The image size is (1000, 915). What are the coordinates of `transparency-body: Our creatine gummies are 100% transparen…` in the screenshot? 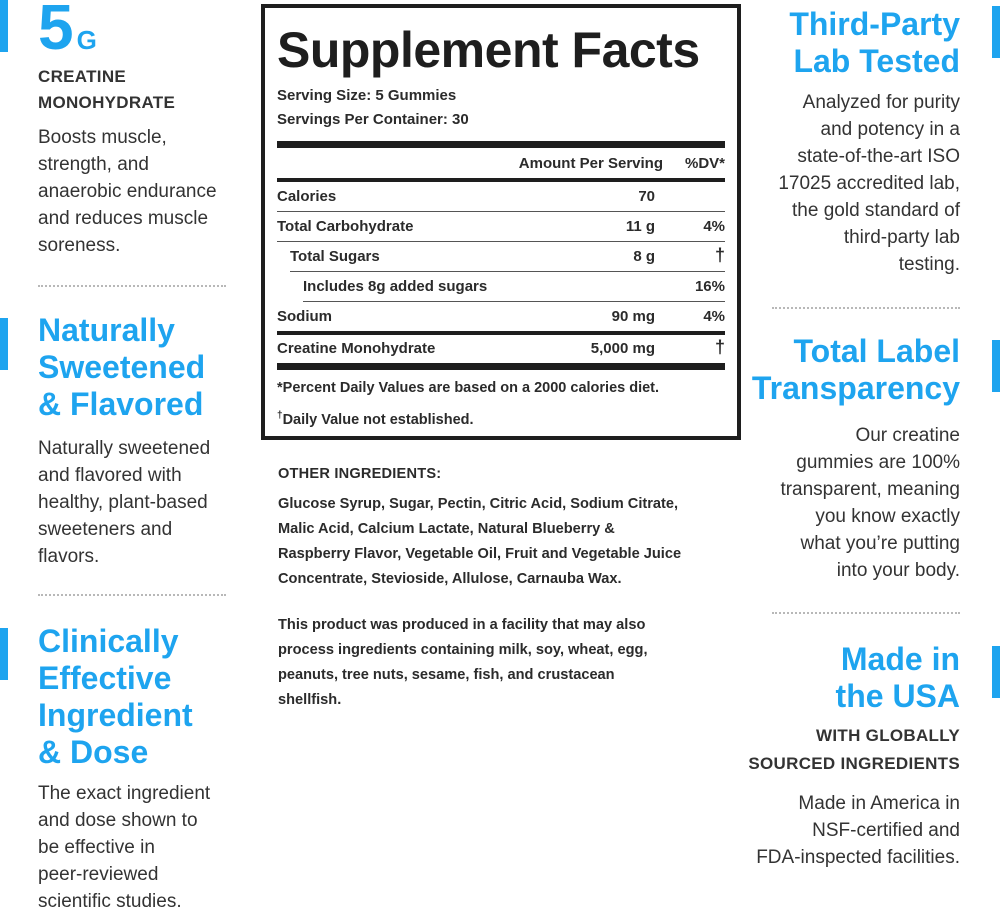 It's located at (870, 503).